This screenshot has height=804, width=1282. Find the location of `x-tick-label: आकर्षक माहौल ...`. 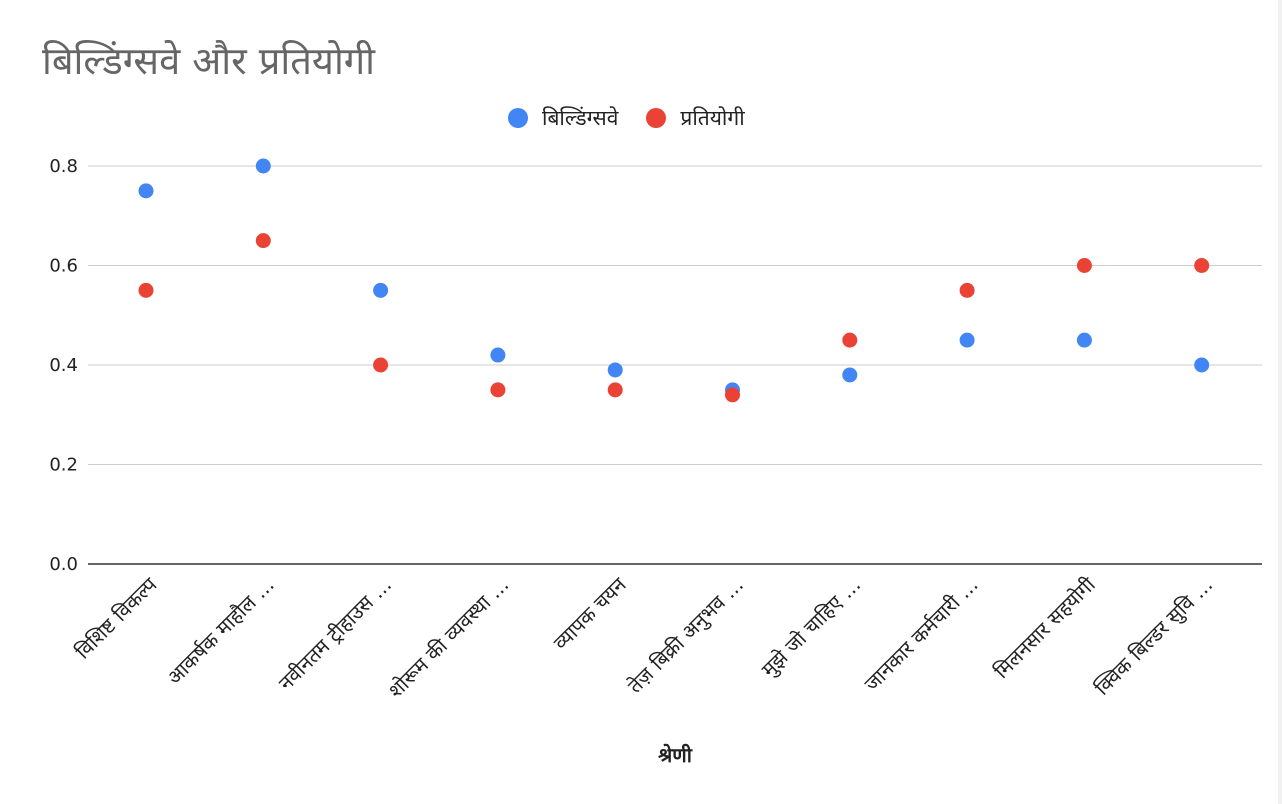

x-tick-label: आकर्षक माहौल ... is located at coordinates (220, 631).